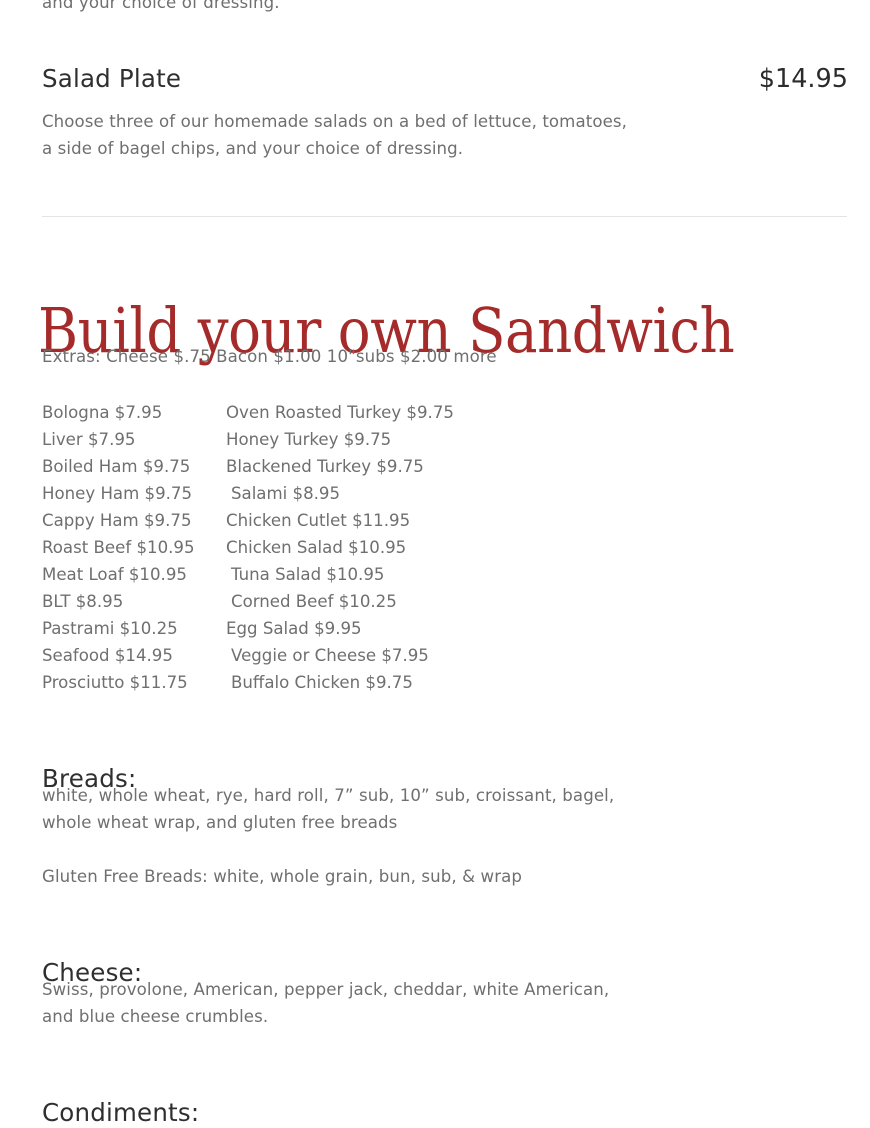 The width and height of the screenshot is (870, 1128). What do you see at coordinates (445, 79) in the screenshot?
I see `menu-item-header: Salad Plate $14.95` at bounding box center [445, 79].